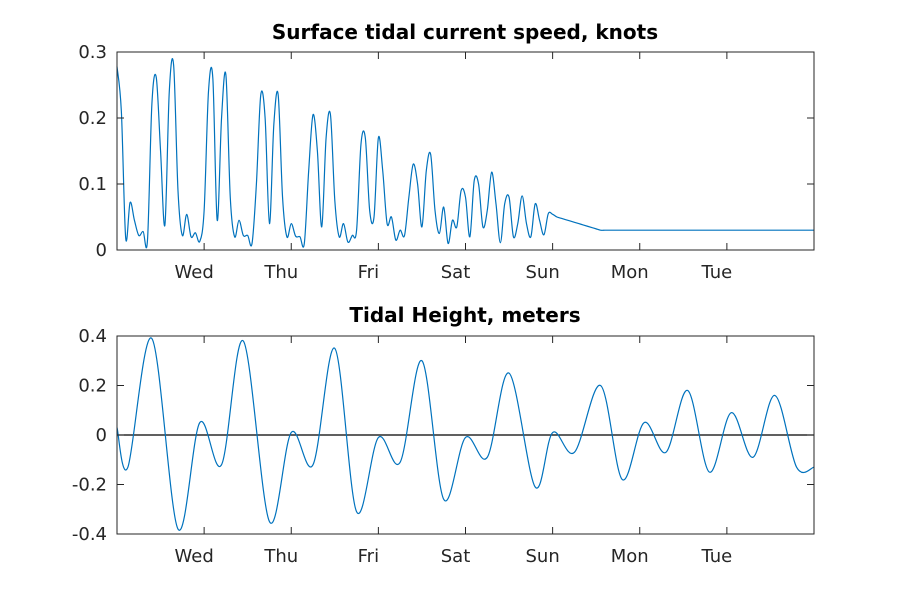 Image resolution: width=900 pixels, height=600 pixels. I want to click on y-tick-label: -0.4, so click(89, 534).